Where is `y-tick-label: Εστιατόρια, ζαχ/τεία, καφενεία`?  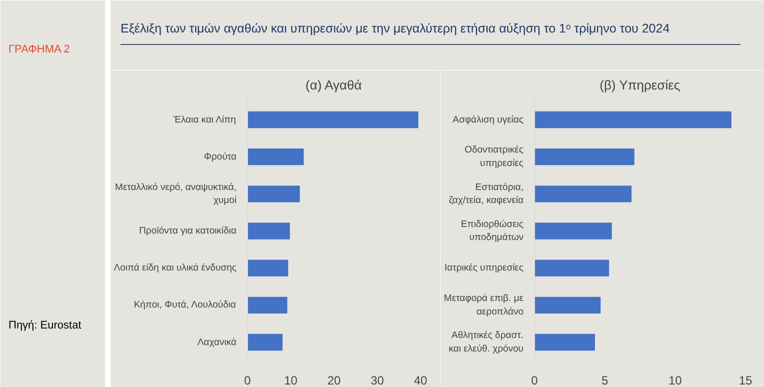 y-tick-label: Εστιατόρια, ζαχ/τεία, καφενεία is located at coordinates (486, 194).